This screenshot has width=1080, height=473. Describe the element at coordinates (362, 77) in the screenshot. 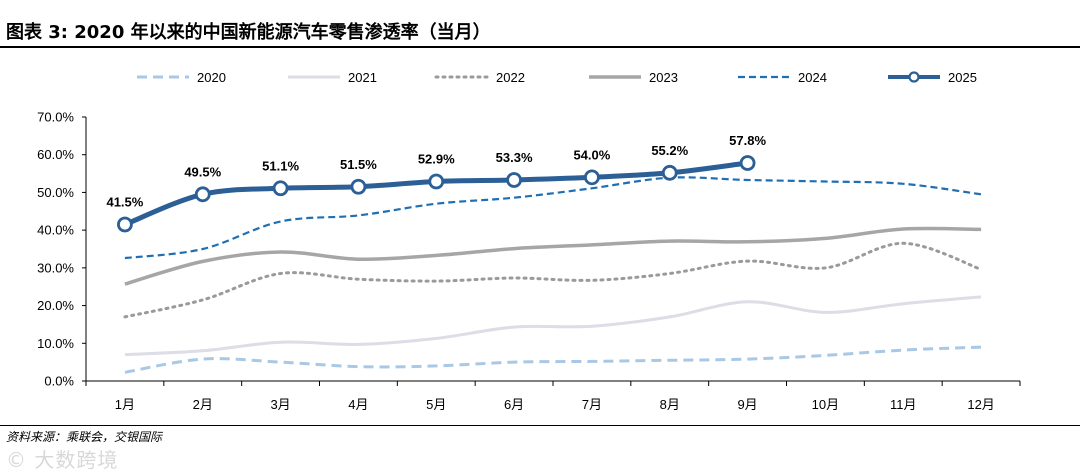

I see `legend-label-2021: 2021` at that location.